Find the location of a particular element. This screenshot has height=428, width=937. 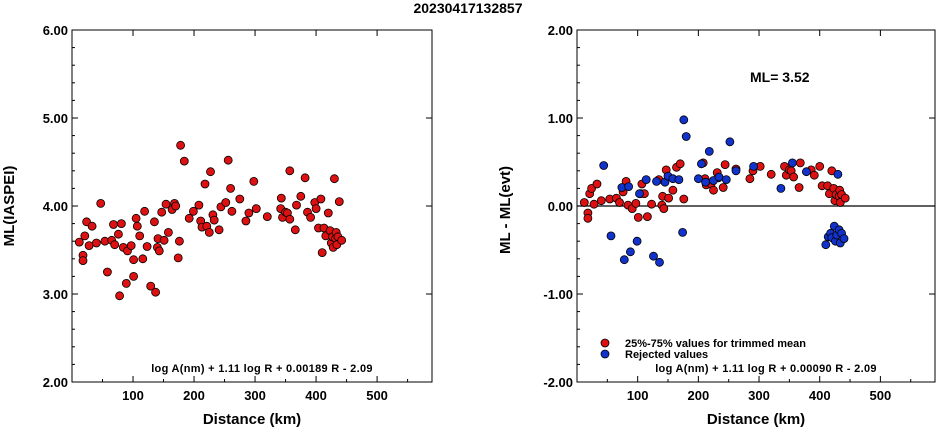

right-x-axis-label: Distance (km) is located at coordinates (756, 419).